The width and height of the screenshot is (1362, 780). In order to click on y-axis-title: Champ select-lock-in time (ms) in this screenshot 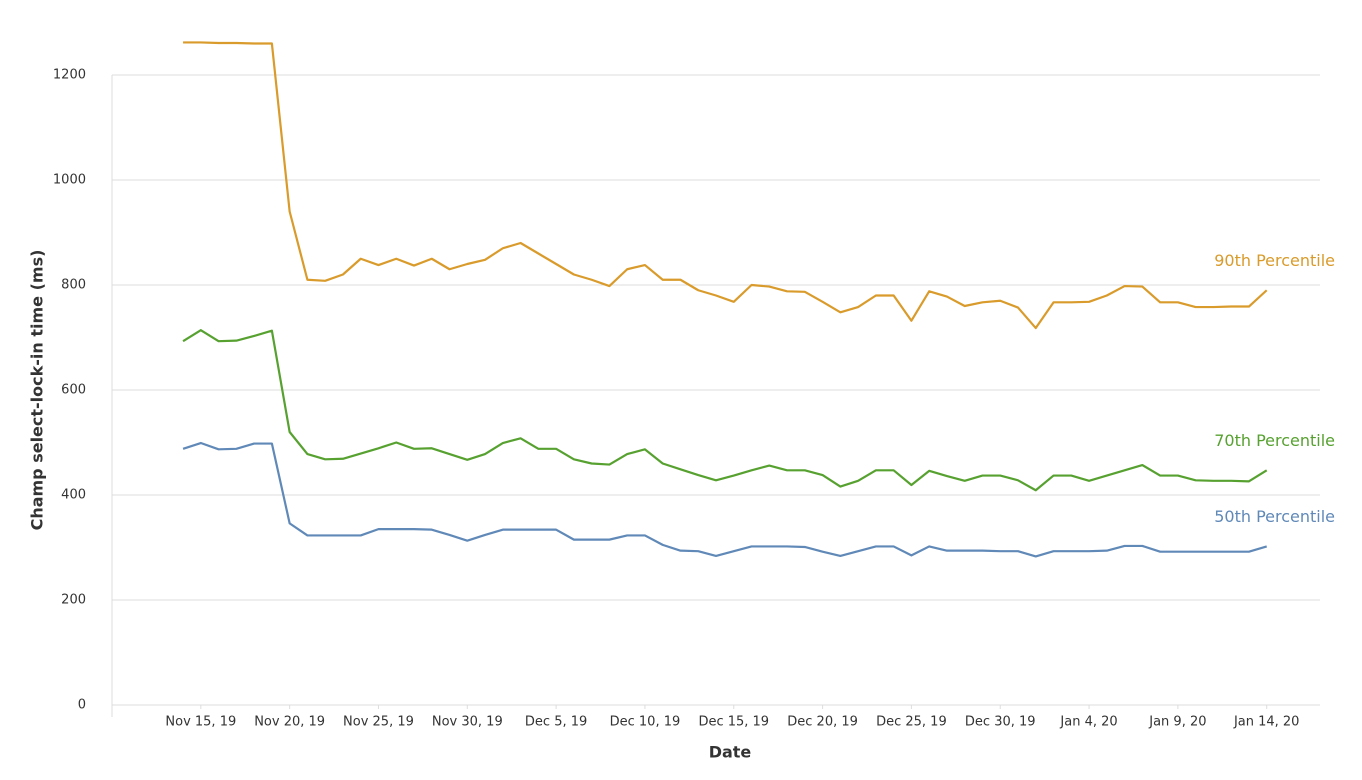, I will do `click(37, 390)`.